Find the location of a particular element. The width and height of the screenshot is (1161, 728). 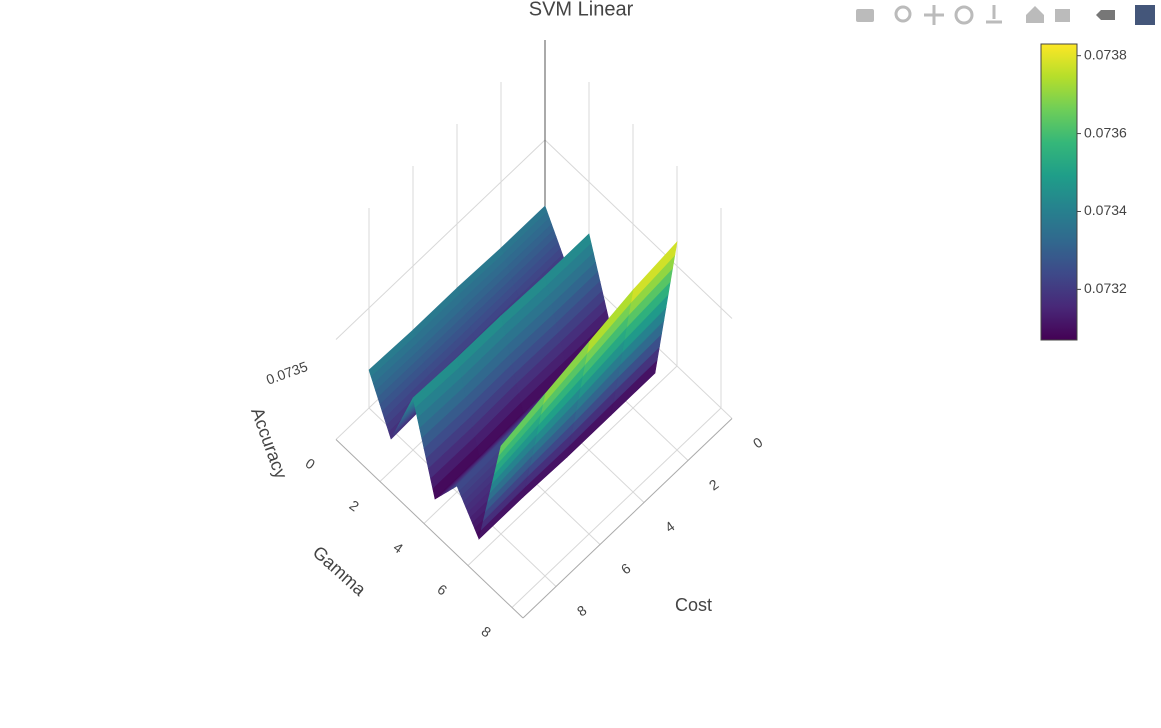

colorbar-tick-label: 0.0736 is located at coordinates (1105, 132).